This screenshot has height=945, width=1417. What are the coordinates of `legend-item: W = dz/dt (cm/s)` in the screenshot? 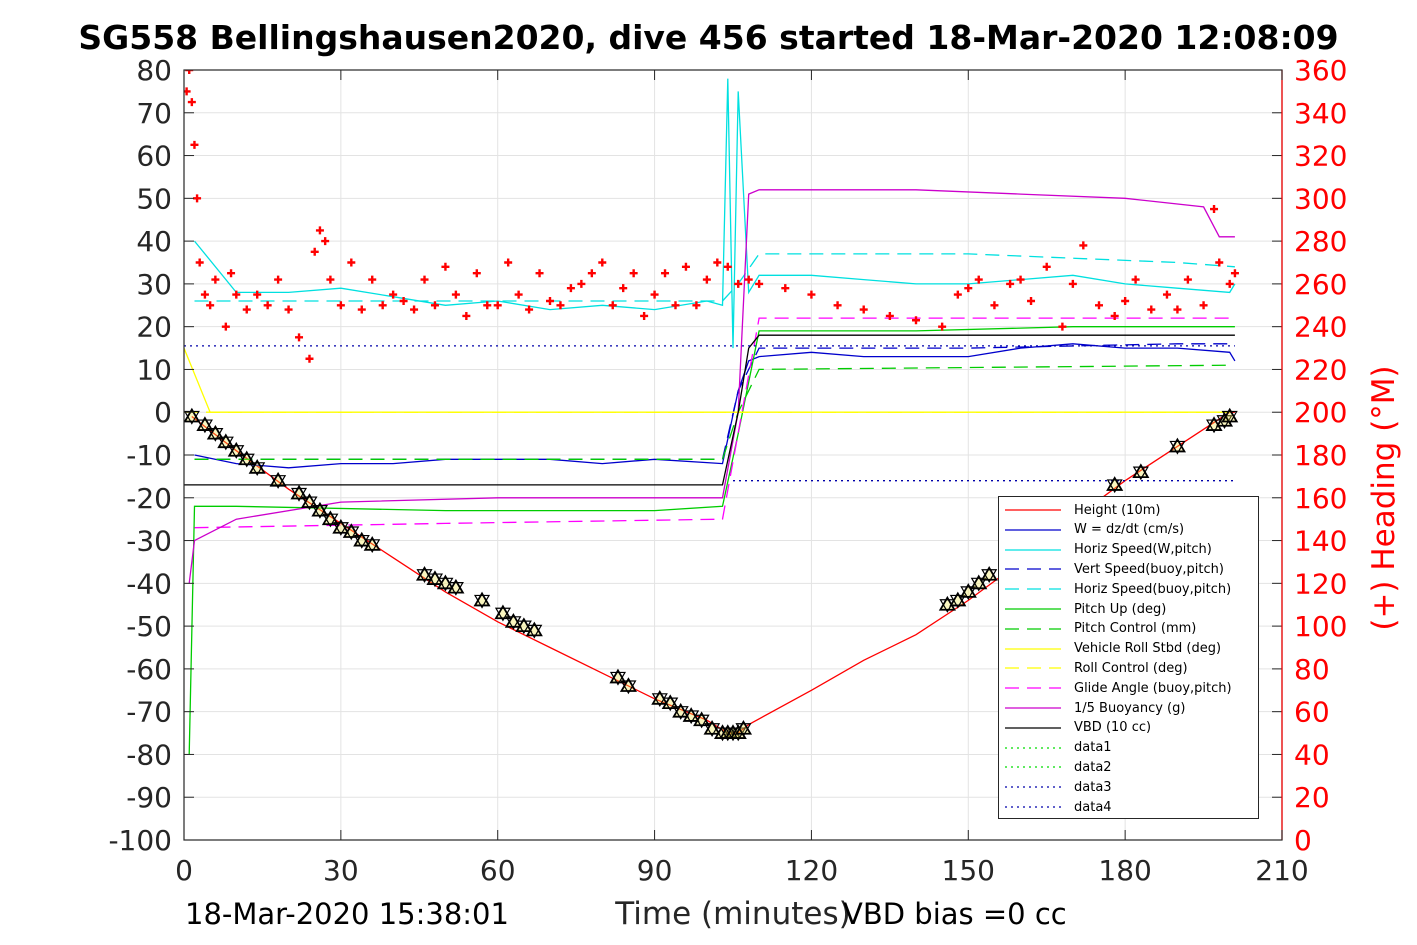 It's located at (1128, 530).